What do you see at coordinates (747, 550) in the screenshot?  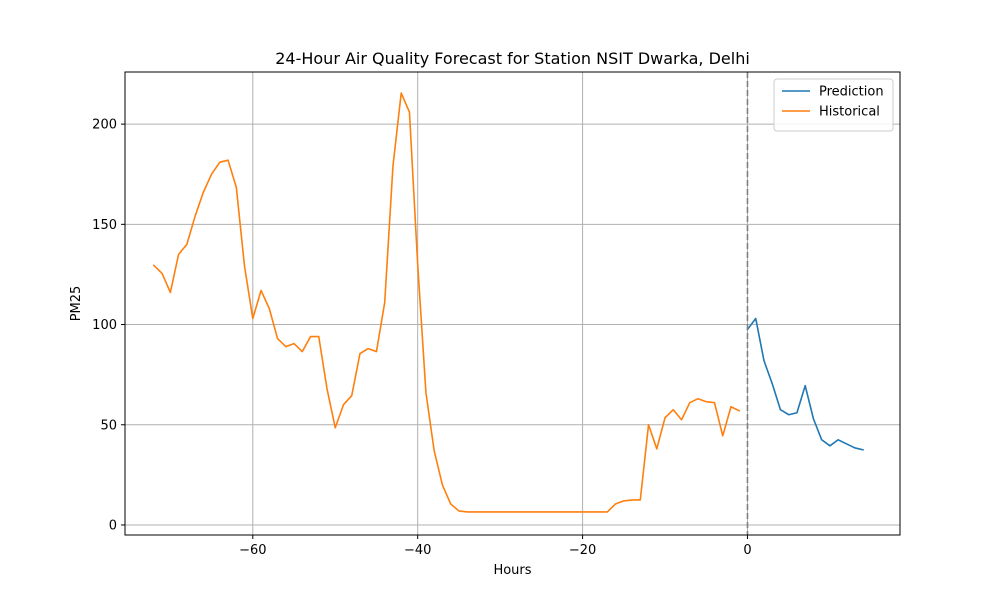 I see `x-tick-label: 0` at bounding box center [747, 550].